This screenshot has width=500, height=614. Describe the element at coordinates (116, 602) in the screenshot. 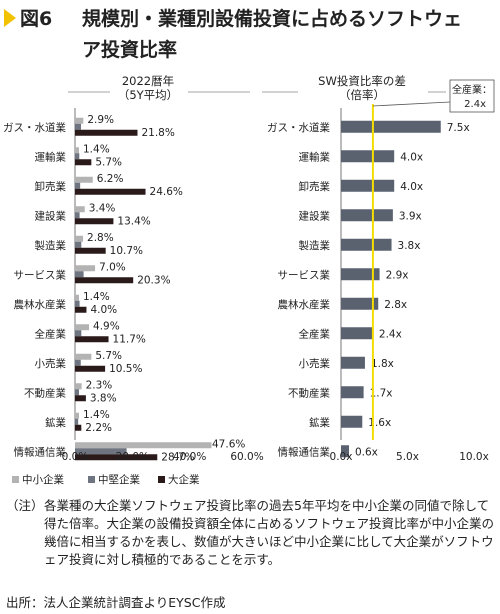

I see `source-note: 出所：法人企業統計調査よりEYSC作成` at that location.